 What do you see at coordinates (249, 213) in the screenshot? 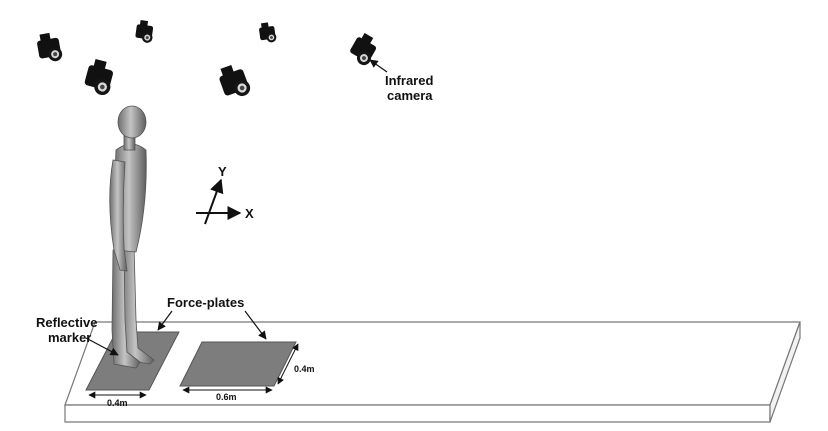
I see `axis-x-label: X` at bounding box center [249, 213].